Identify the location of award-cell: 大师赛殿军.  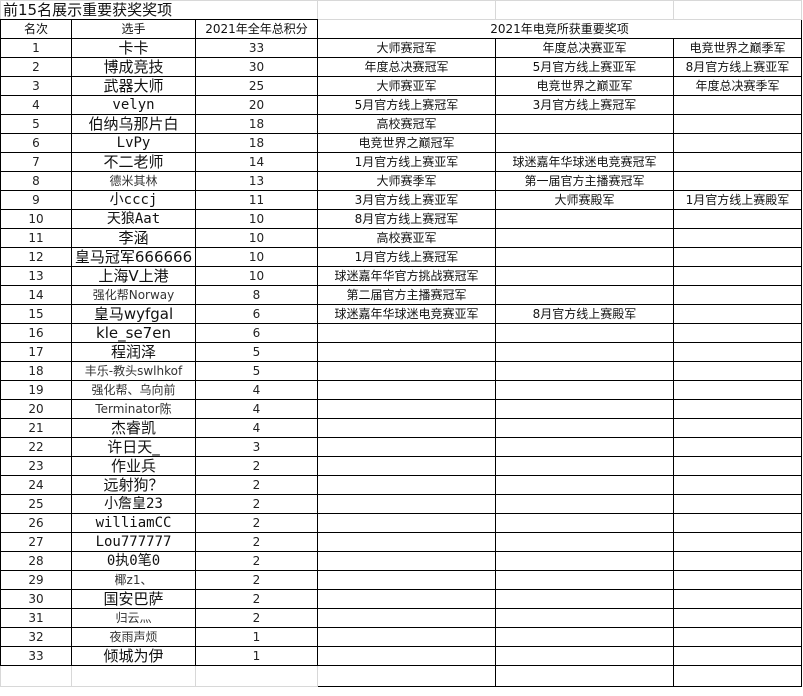
(584, 200).